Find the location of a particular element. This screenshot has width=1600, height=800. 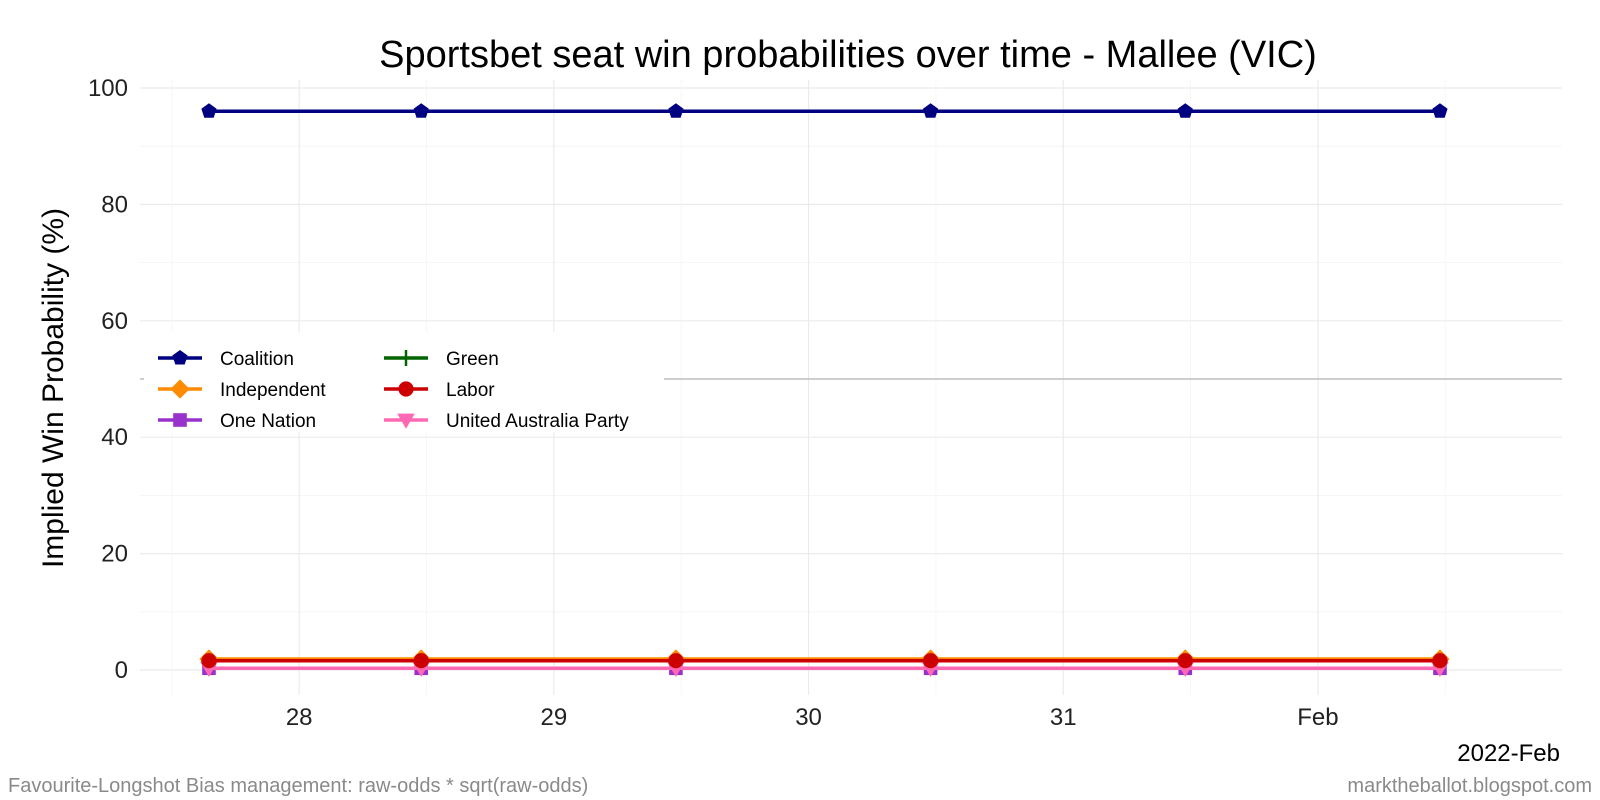

x-tick-label: 31 is located at coordinates (1063, 717).